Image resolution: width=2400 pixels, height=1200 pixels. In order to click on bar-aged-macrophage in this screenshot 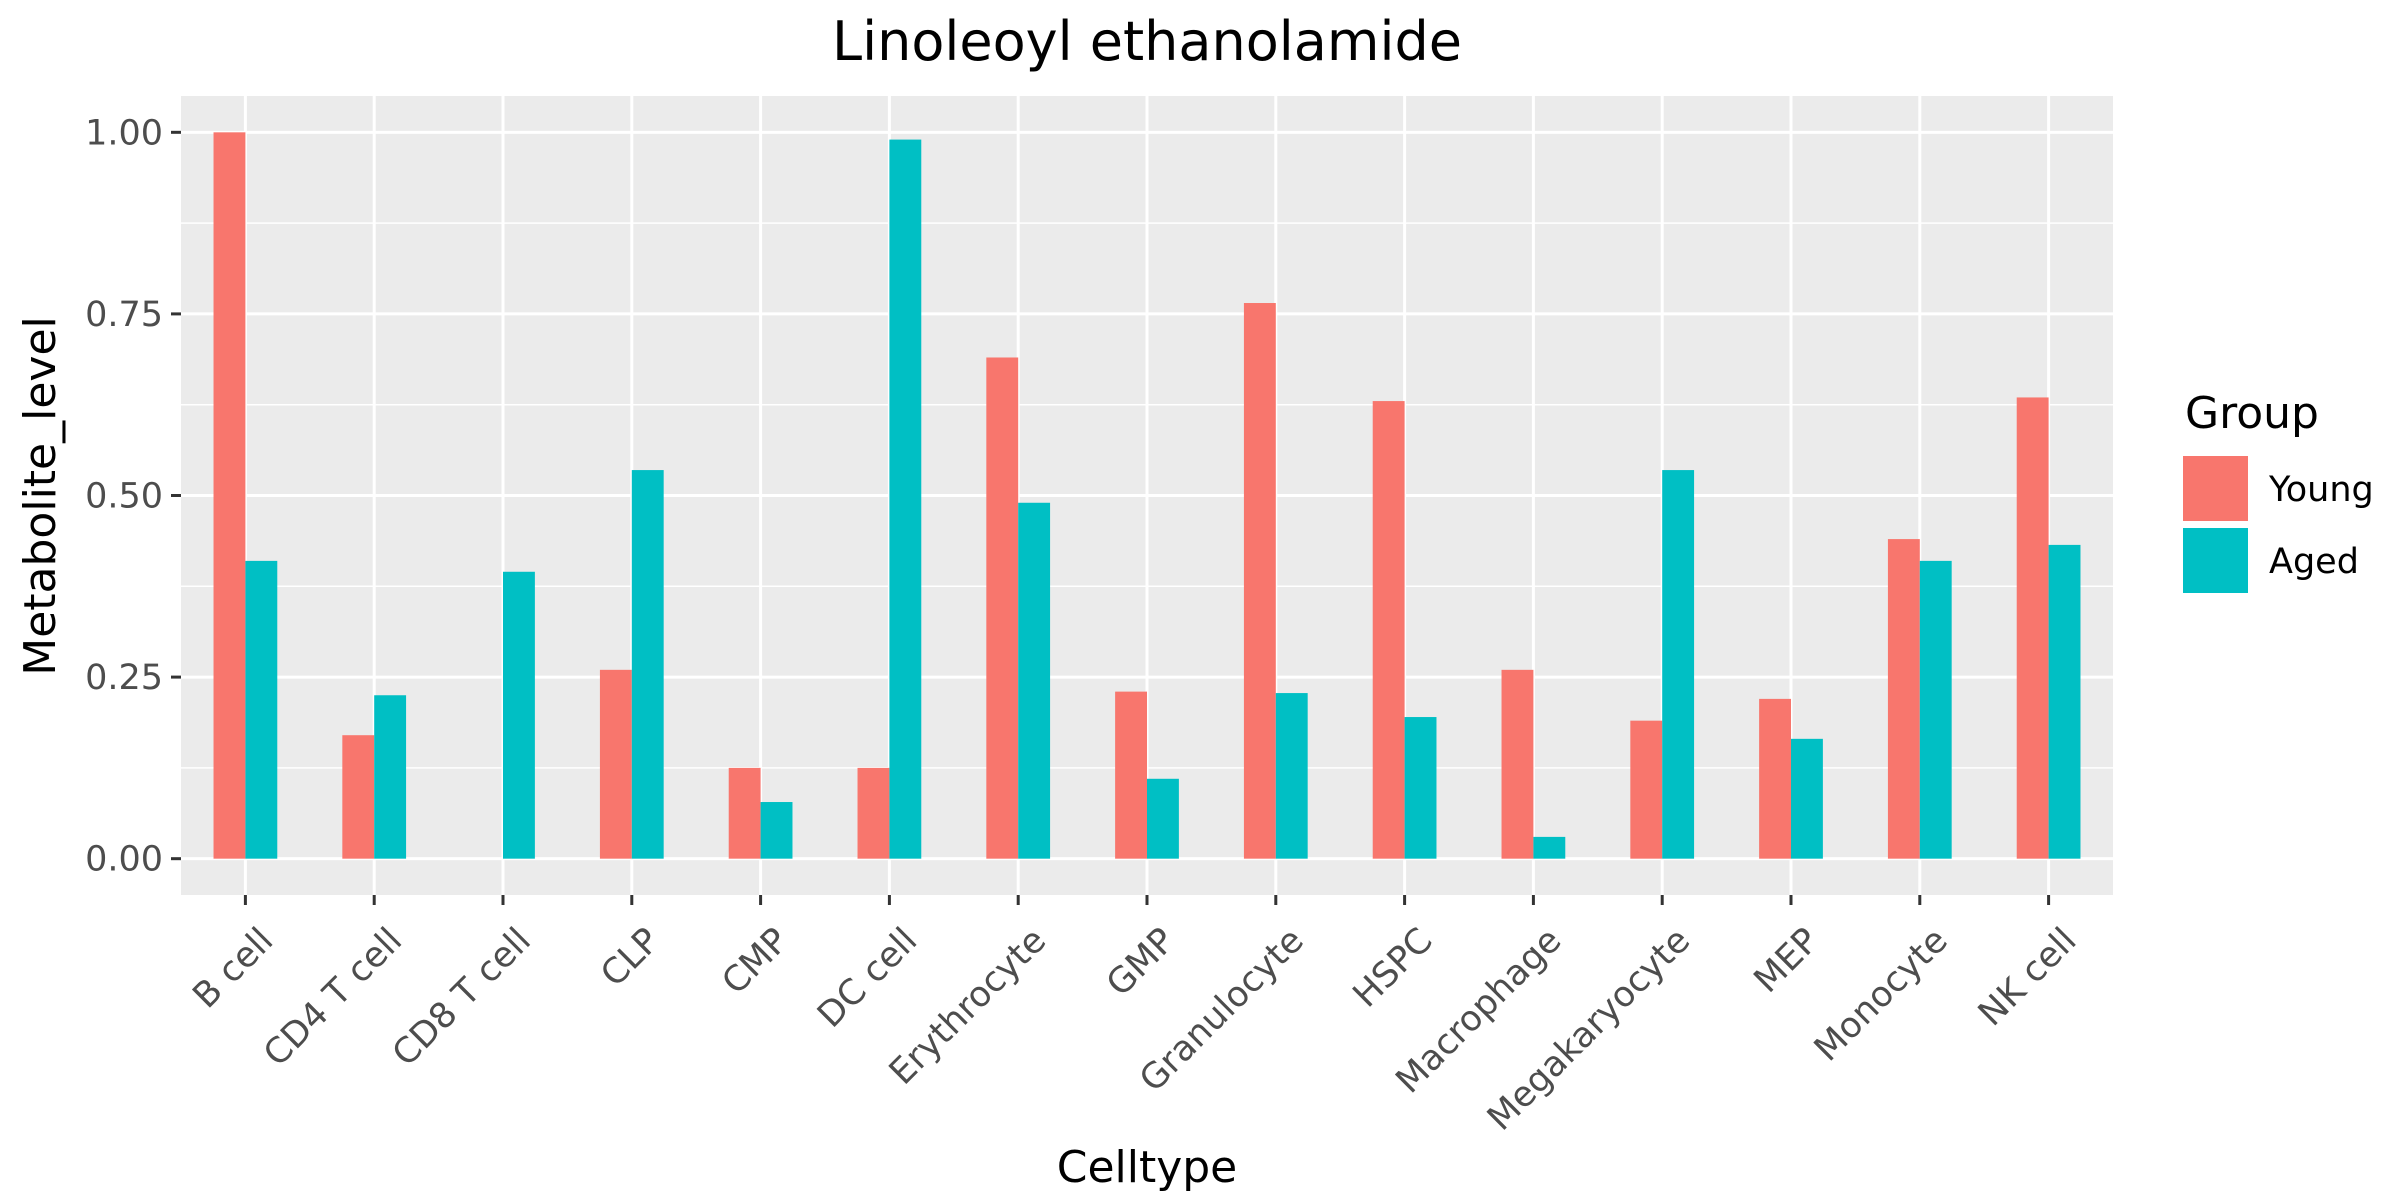, I will do `click(1549, 847)`.